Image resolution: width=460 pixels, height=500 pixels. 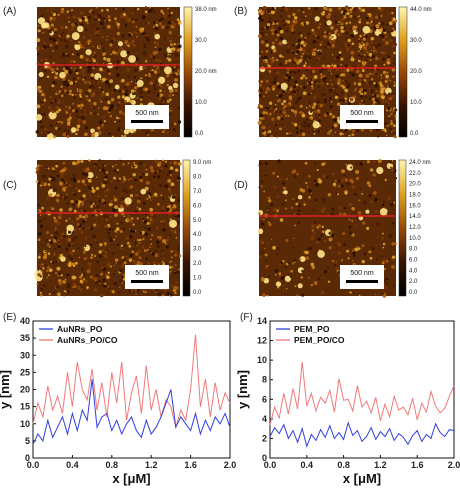 What do you see at coordinates (415, 228) in the screenshot?
I see `color-bar-tick: 12.0` at bounding box center [415, 228].